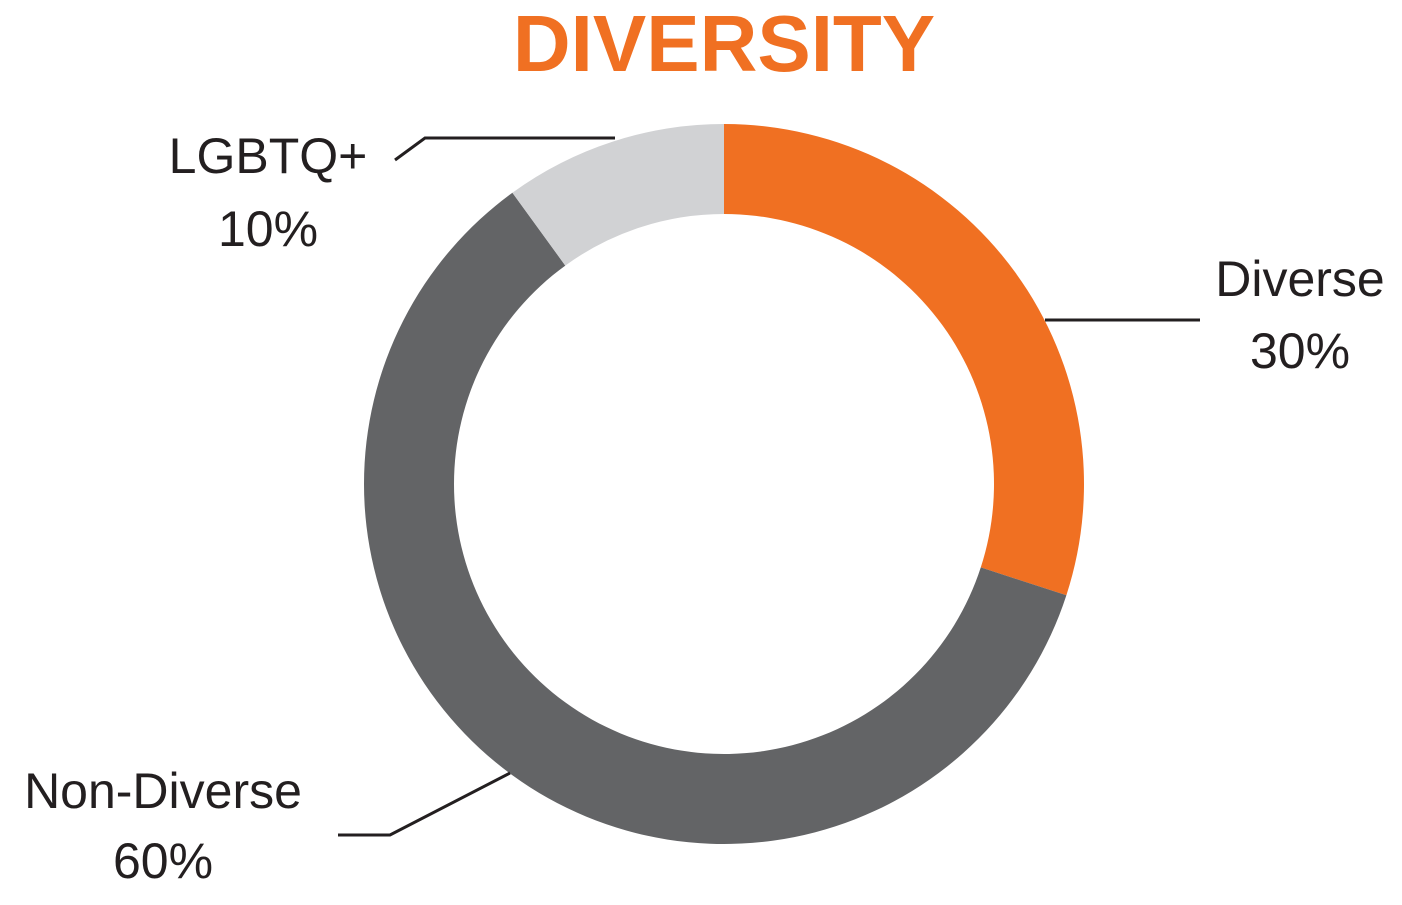  What do you see at coordinates (1300, 351) in the screenshot?
I see `slice-value-label: 30%` at bounding box center [1300, 351].